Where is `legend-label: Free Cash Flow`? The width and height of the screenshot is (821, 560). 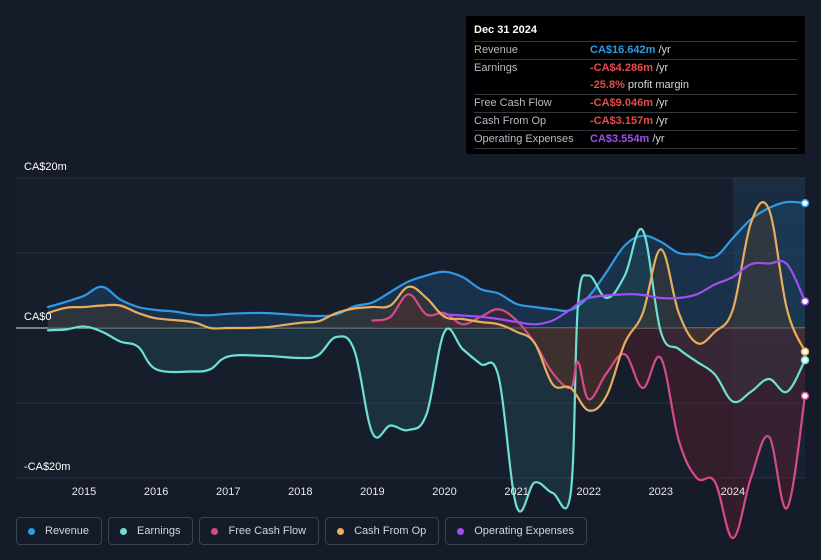 legend-label: Free Cash Flow is located at coordinates (267, 531).